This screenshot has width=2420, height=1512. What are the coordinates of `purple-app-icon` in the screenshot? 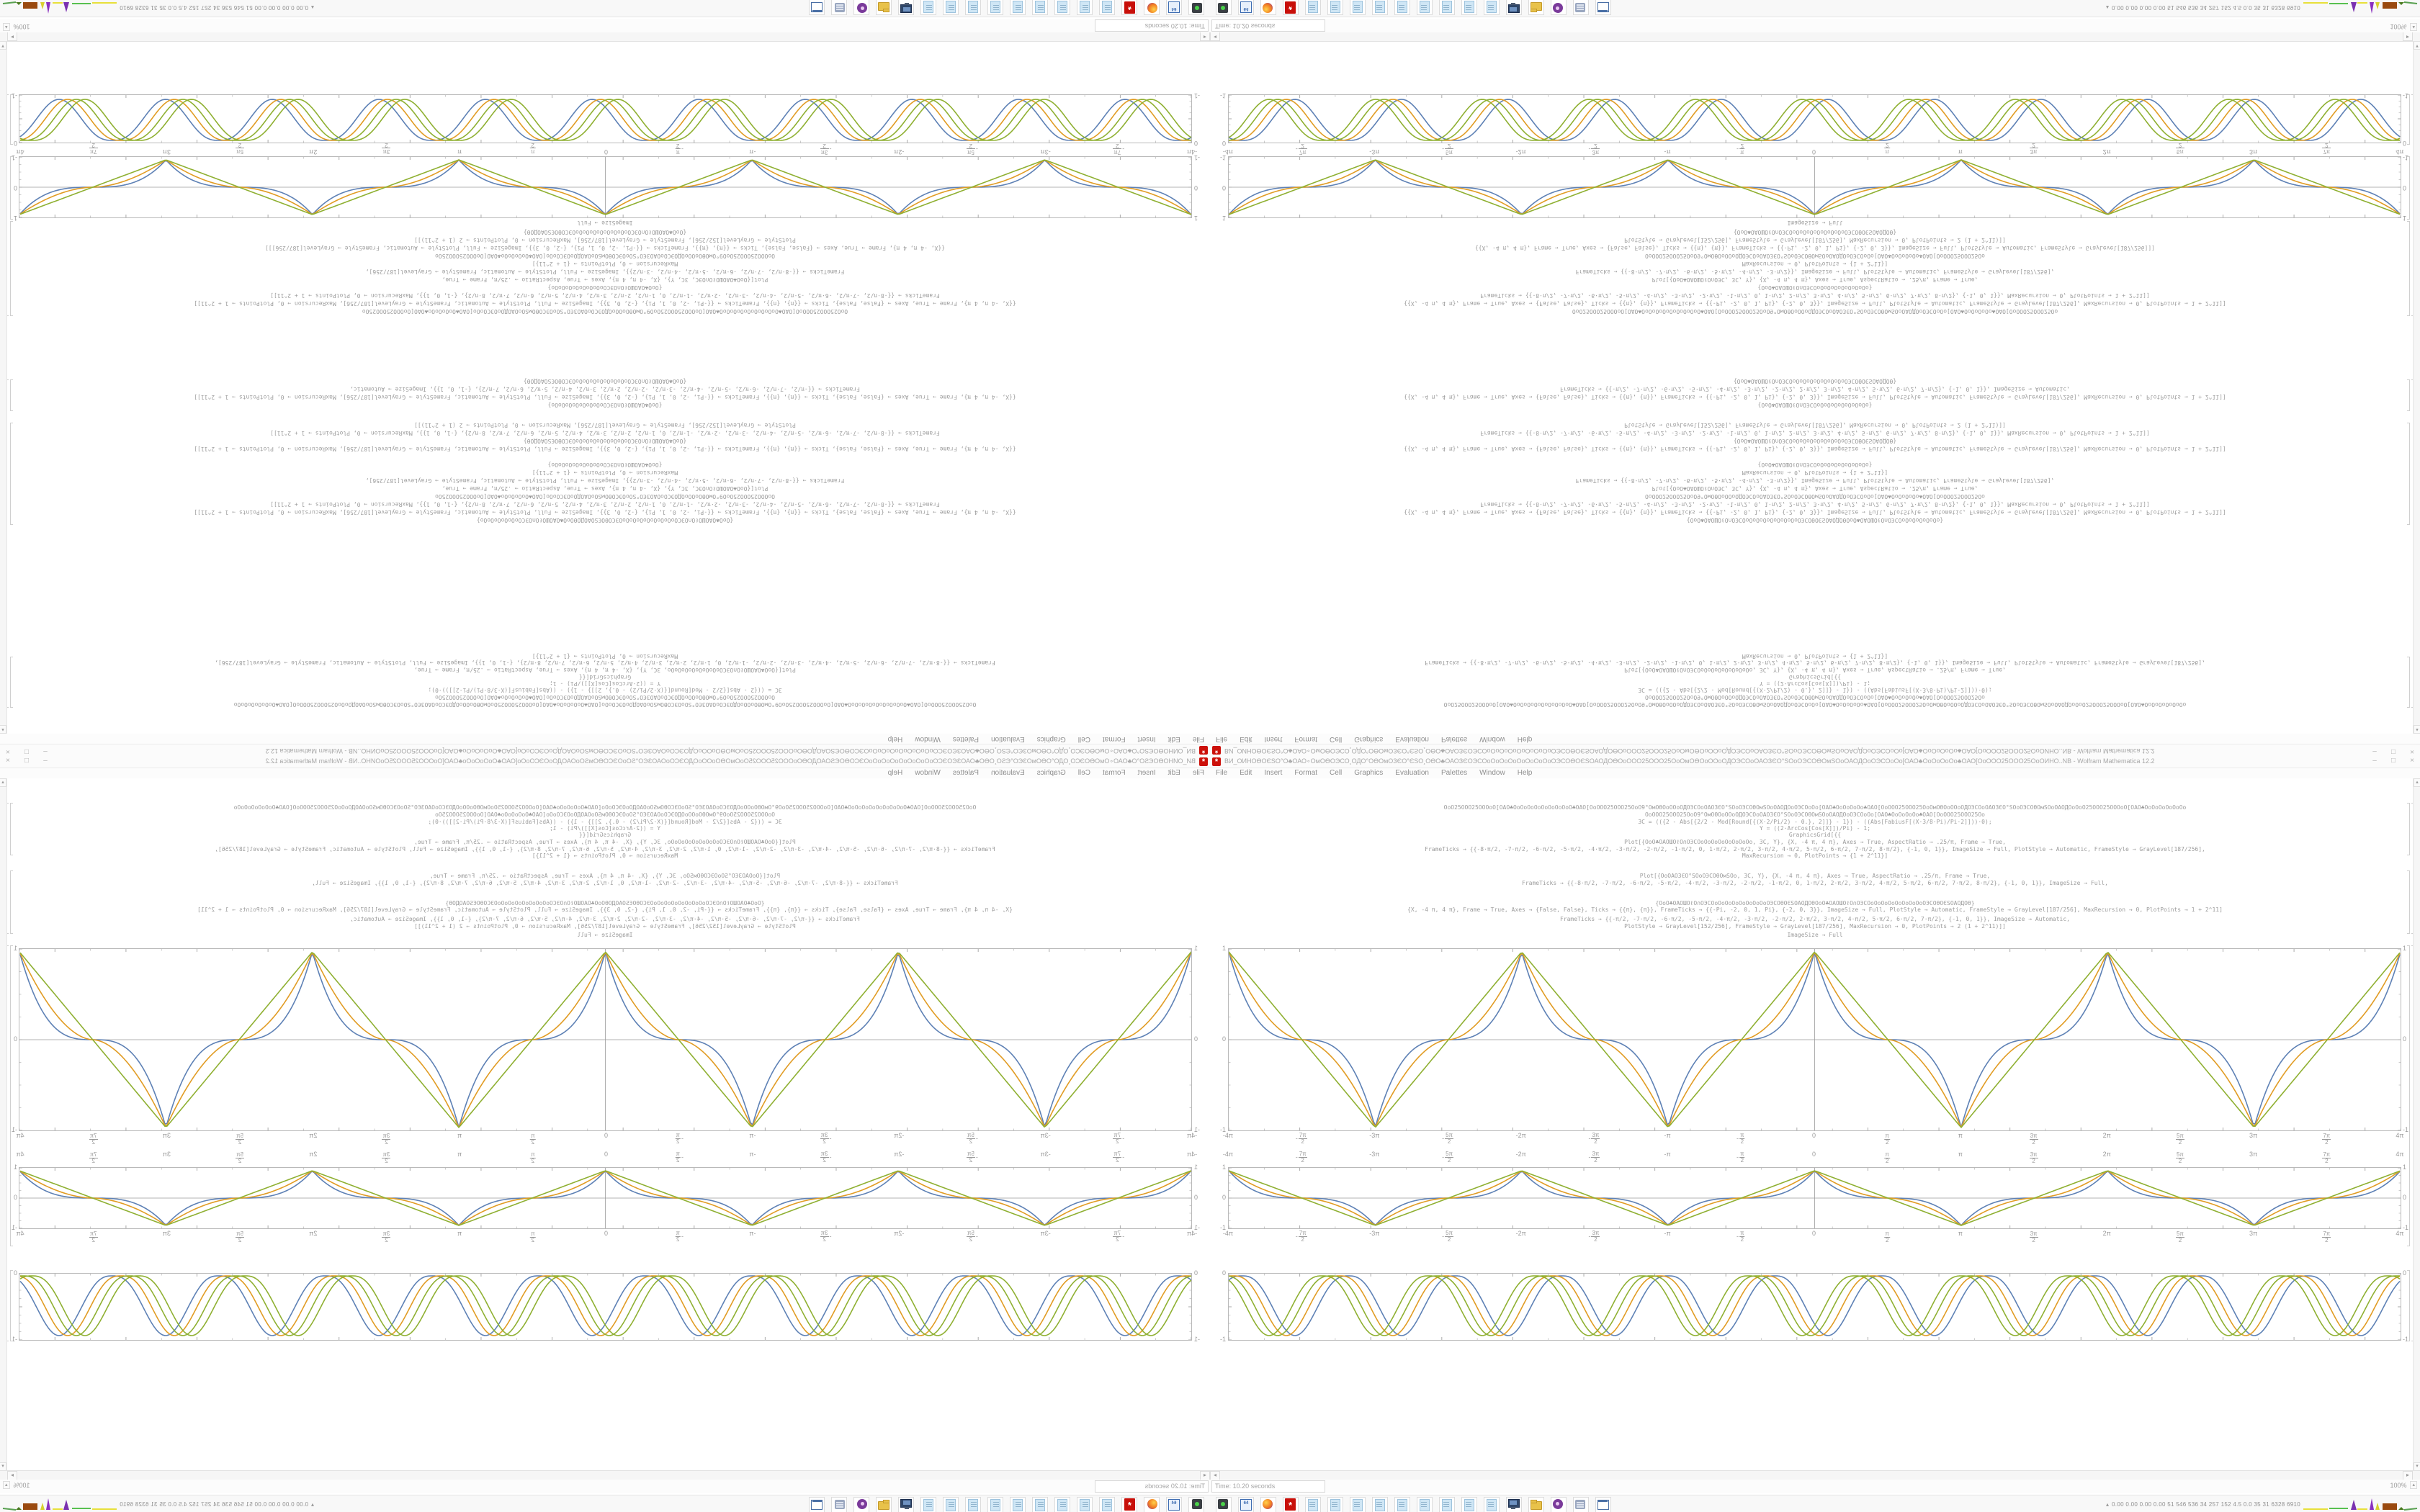 It's located at (1559, 7).